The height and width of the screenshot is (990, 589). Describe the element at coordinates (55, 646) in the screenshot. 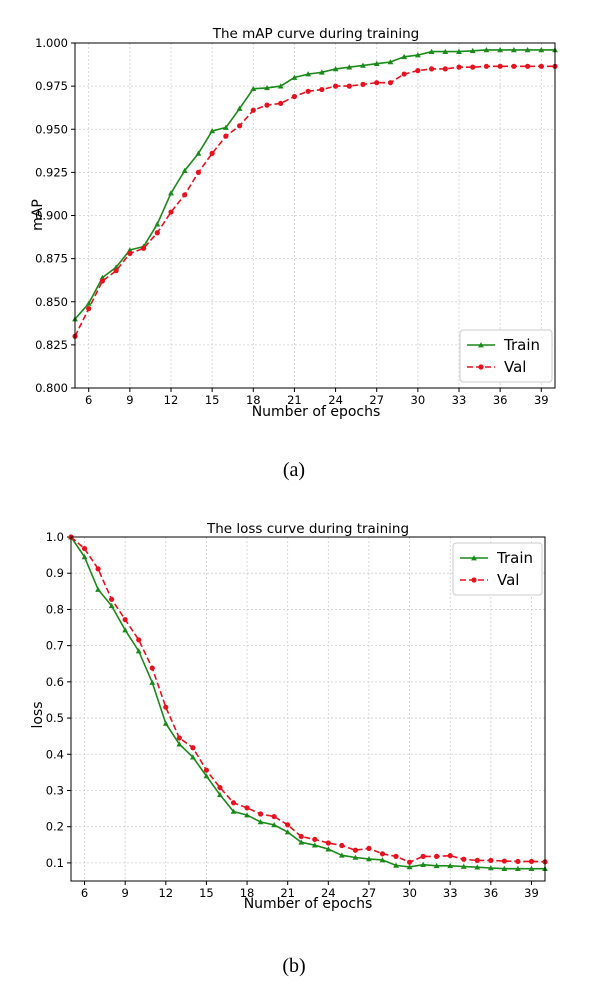

I see `y-tick-label: 0.7` at that location.